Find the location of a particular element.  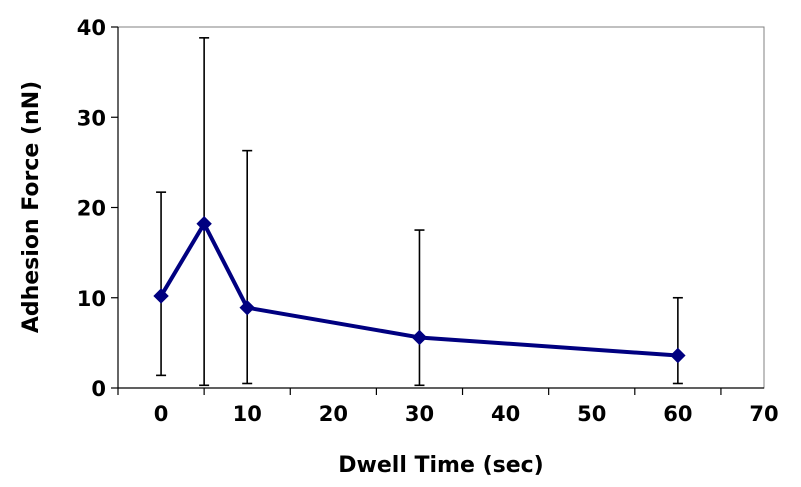

y-axis-ticks: 0 10 20 30 40 is located at coordinates (97, 208).